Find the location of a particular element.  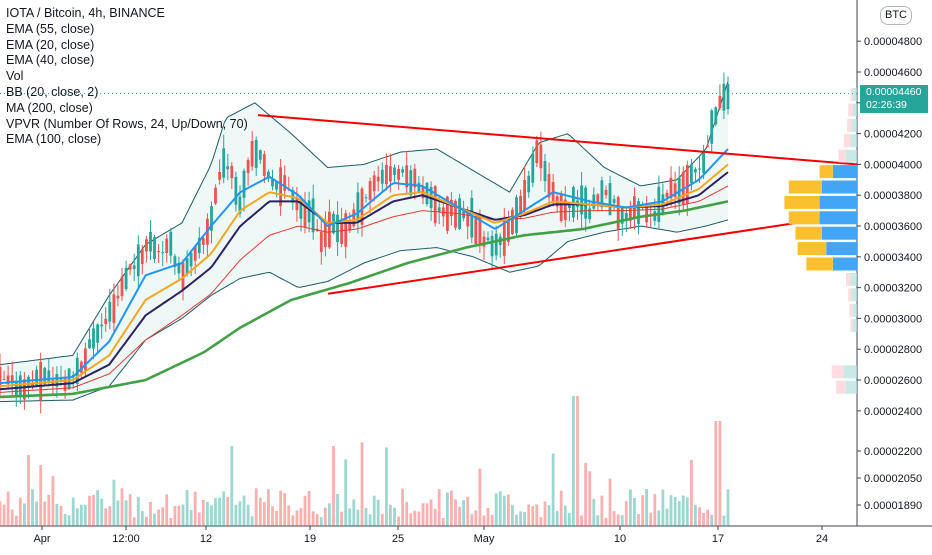

trendline-lower is located at coordinates (592, 253).